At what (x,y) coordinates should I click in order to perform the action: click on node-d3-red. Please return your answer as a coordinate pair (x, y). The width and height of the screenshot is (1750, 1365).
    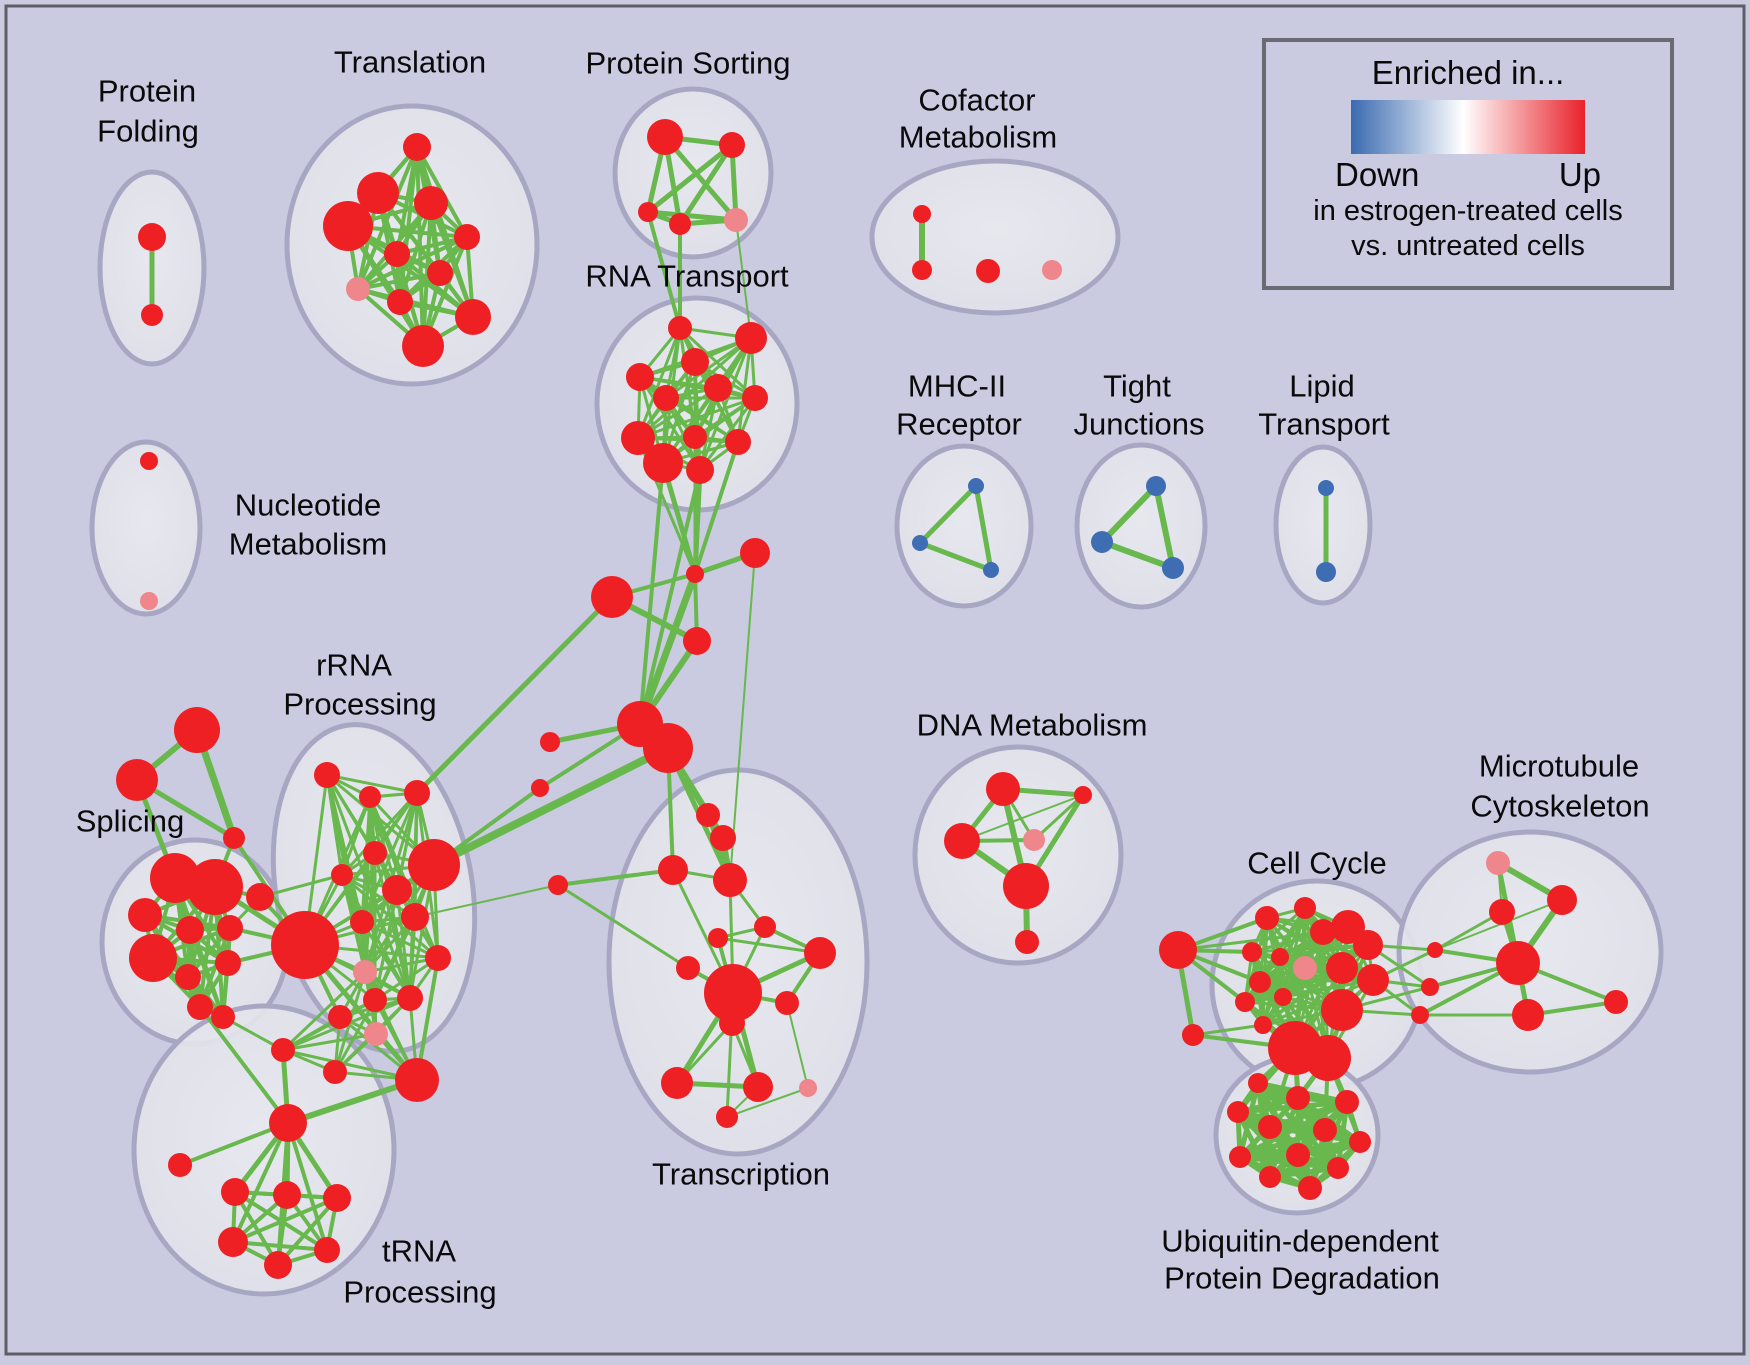
    Looking at the image, I should click on (962, 841).